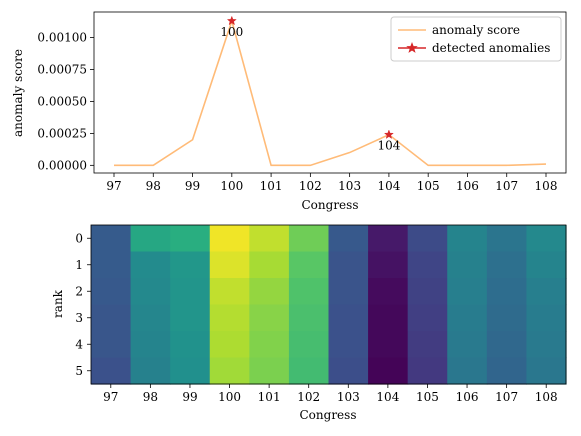  I want to click on line-x-tick-label: 107, so click(506, 186).